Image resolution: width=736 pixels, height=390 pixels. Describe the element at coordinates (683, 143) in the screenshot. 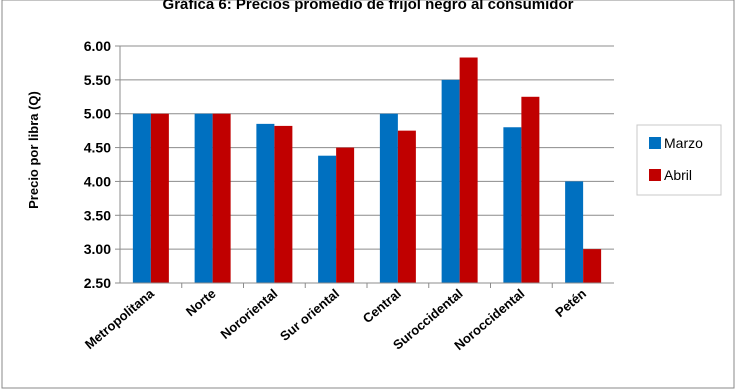

I see `legend-label-marzo: Marzo` at that location.